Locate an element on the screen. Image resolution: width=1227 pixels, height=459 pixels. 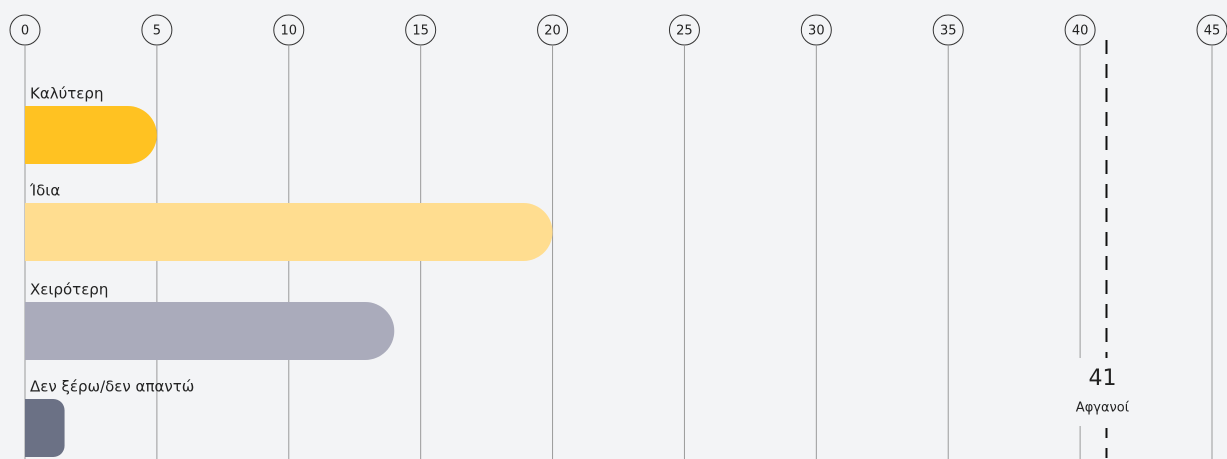
x-tick-label: 15 is located at coordinates (420, 31).